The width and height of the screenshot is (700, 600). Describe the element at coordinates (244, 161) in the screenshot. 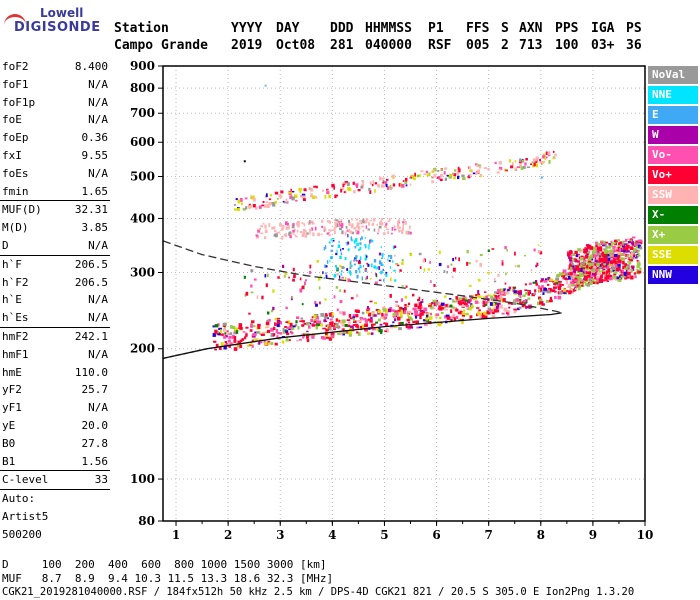

I see `isolated-echo` at that location.